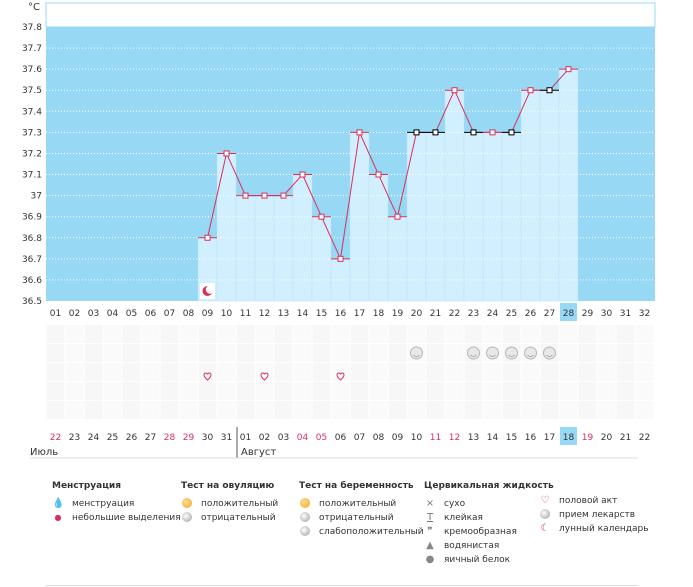  What do you see at coordinates (493, 314) in the screenshot?
I see `x-tick-label: 24` at bounding box center [493, 314].